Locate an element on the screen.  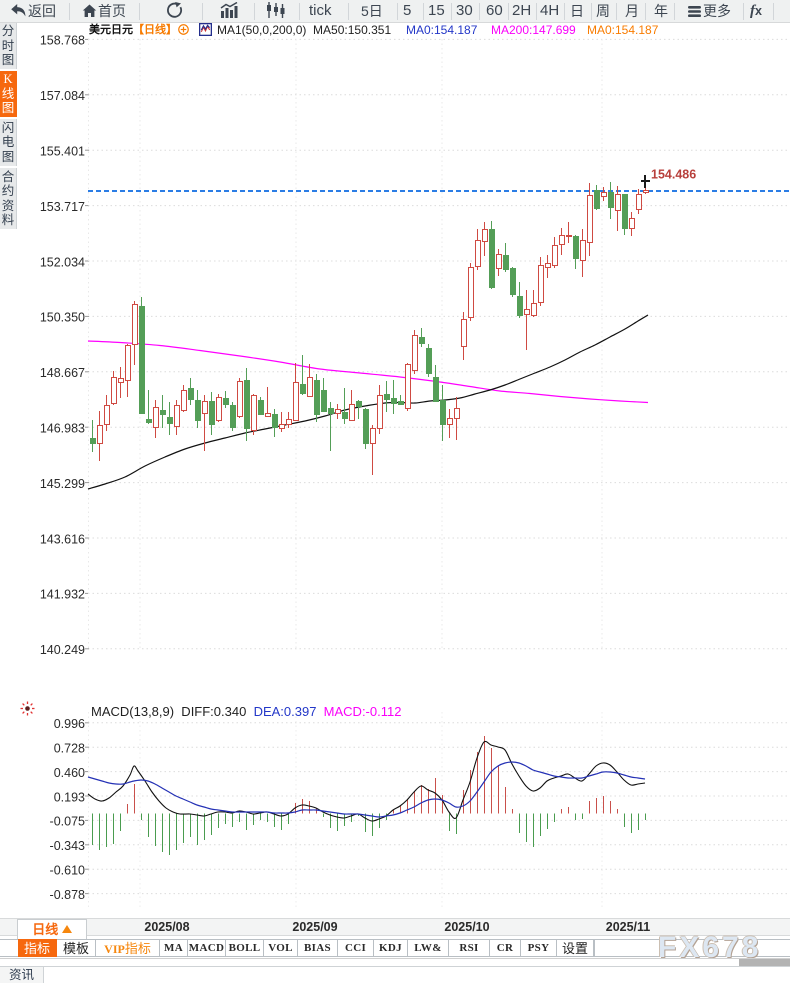
svg-text: 152.034 is located at coordinates (62, 262).